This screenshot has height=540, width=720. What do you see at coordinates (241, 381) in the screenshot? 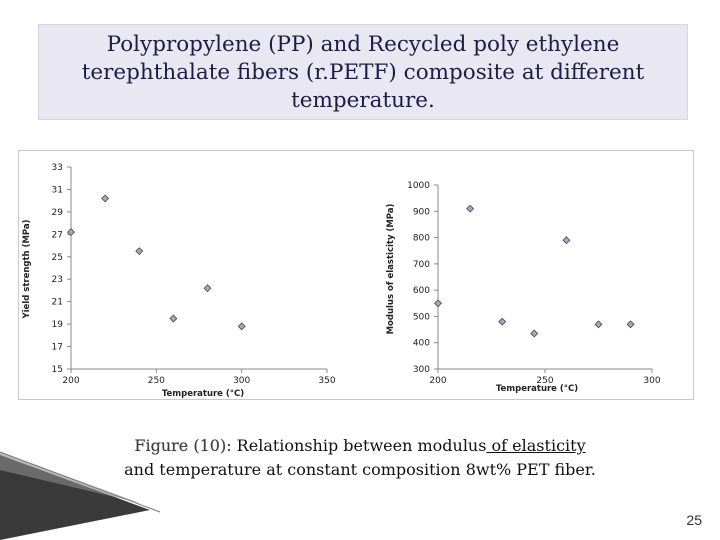
I see `yield-xtick-label: 300` at bounding box center [241, 381].